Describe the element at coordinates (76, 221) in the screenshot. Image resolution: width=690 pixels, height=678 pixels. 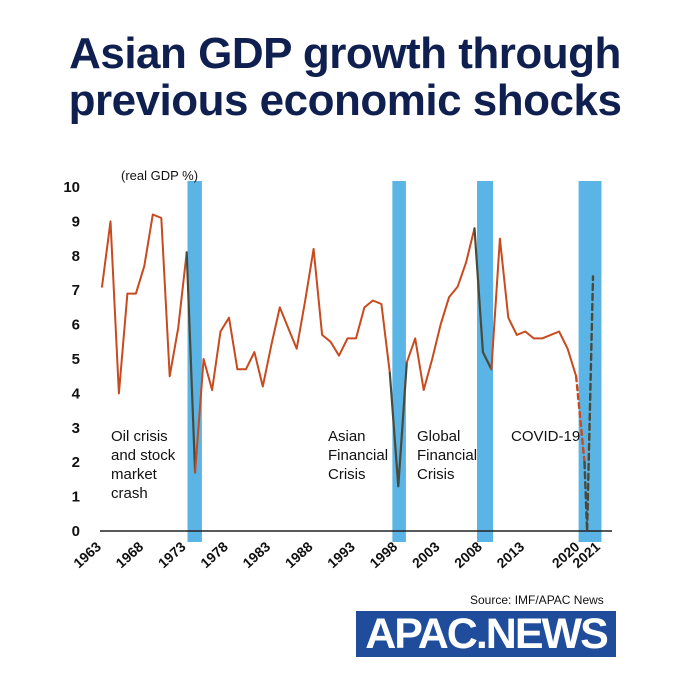
I see `y-tick-label: 9` at that location.